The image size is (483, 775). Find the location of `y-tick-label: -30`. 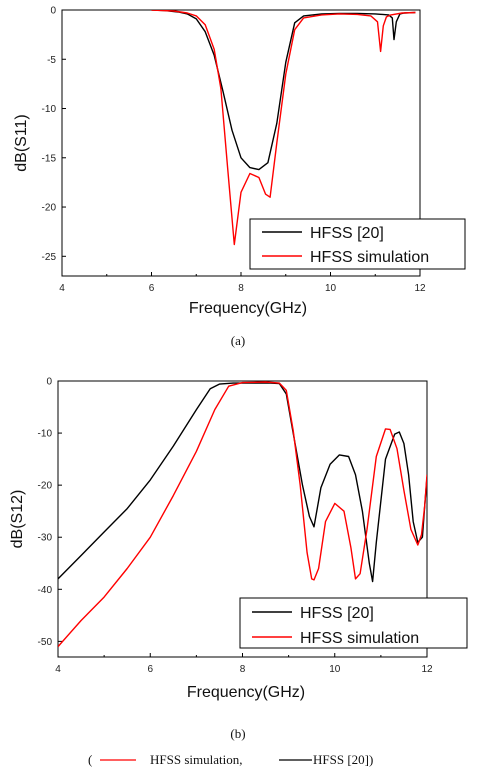

y-tick-label: -30 is located at coordinates (45, 538).